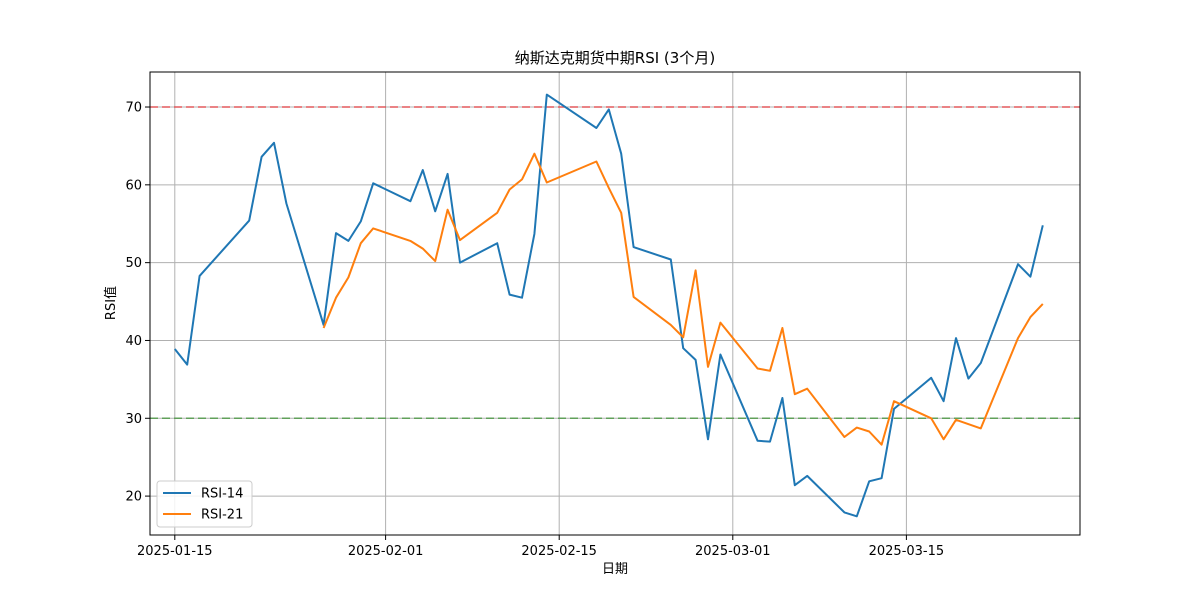  I want to click on legend-label-rsi-14: RSI-14, so click(222, 494).